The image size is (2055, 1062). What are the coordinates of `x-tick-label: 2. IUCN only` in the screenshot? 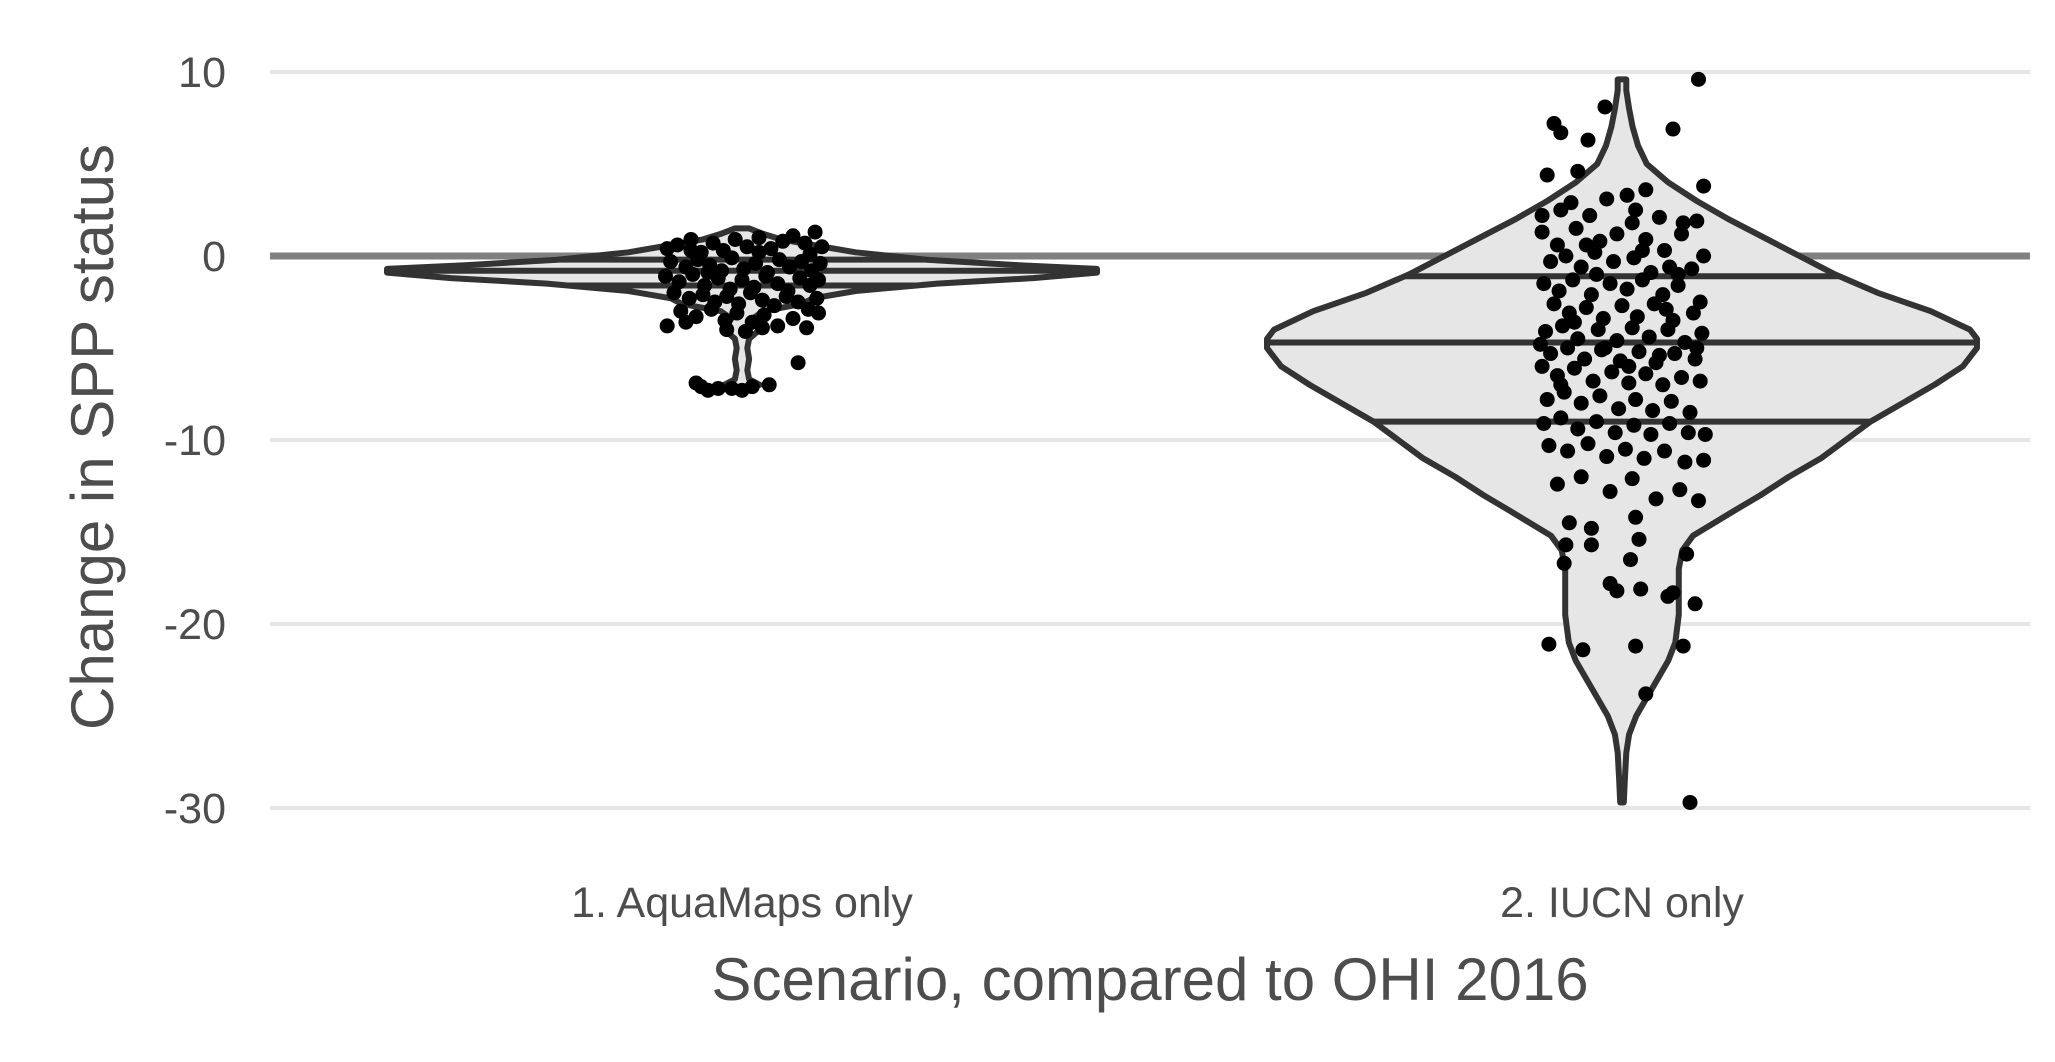 It's located at (1622, 903).